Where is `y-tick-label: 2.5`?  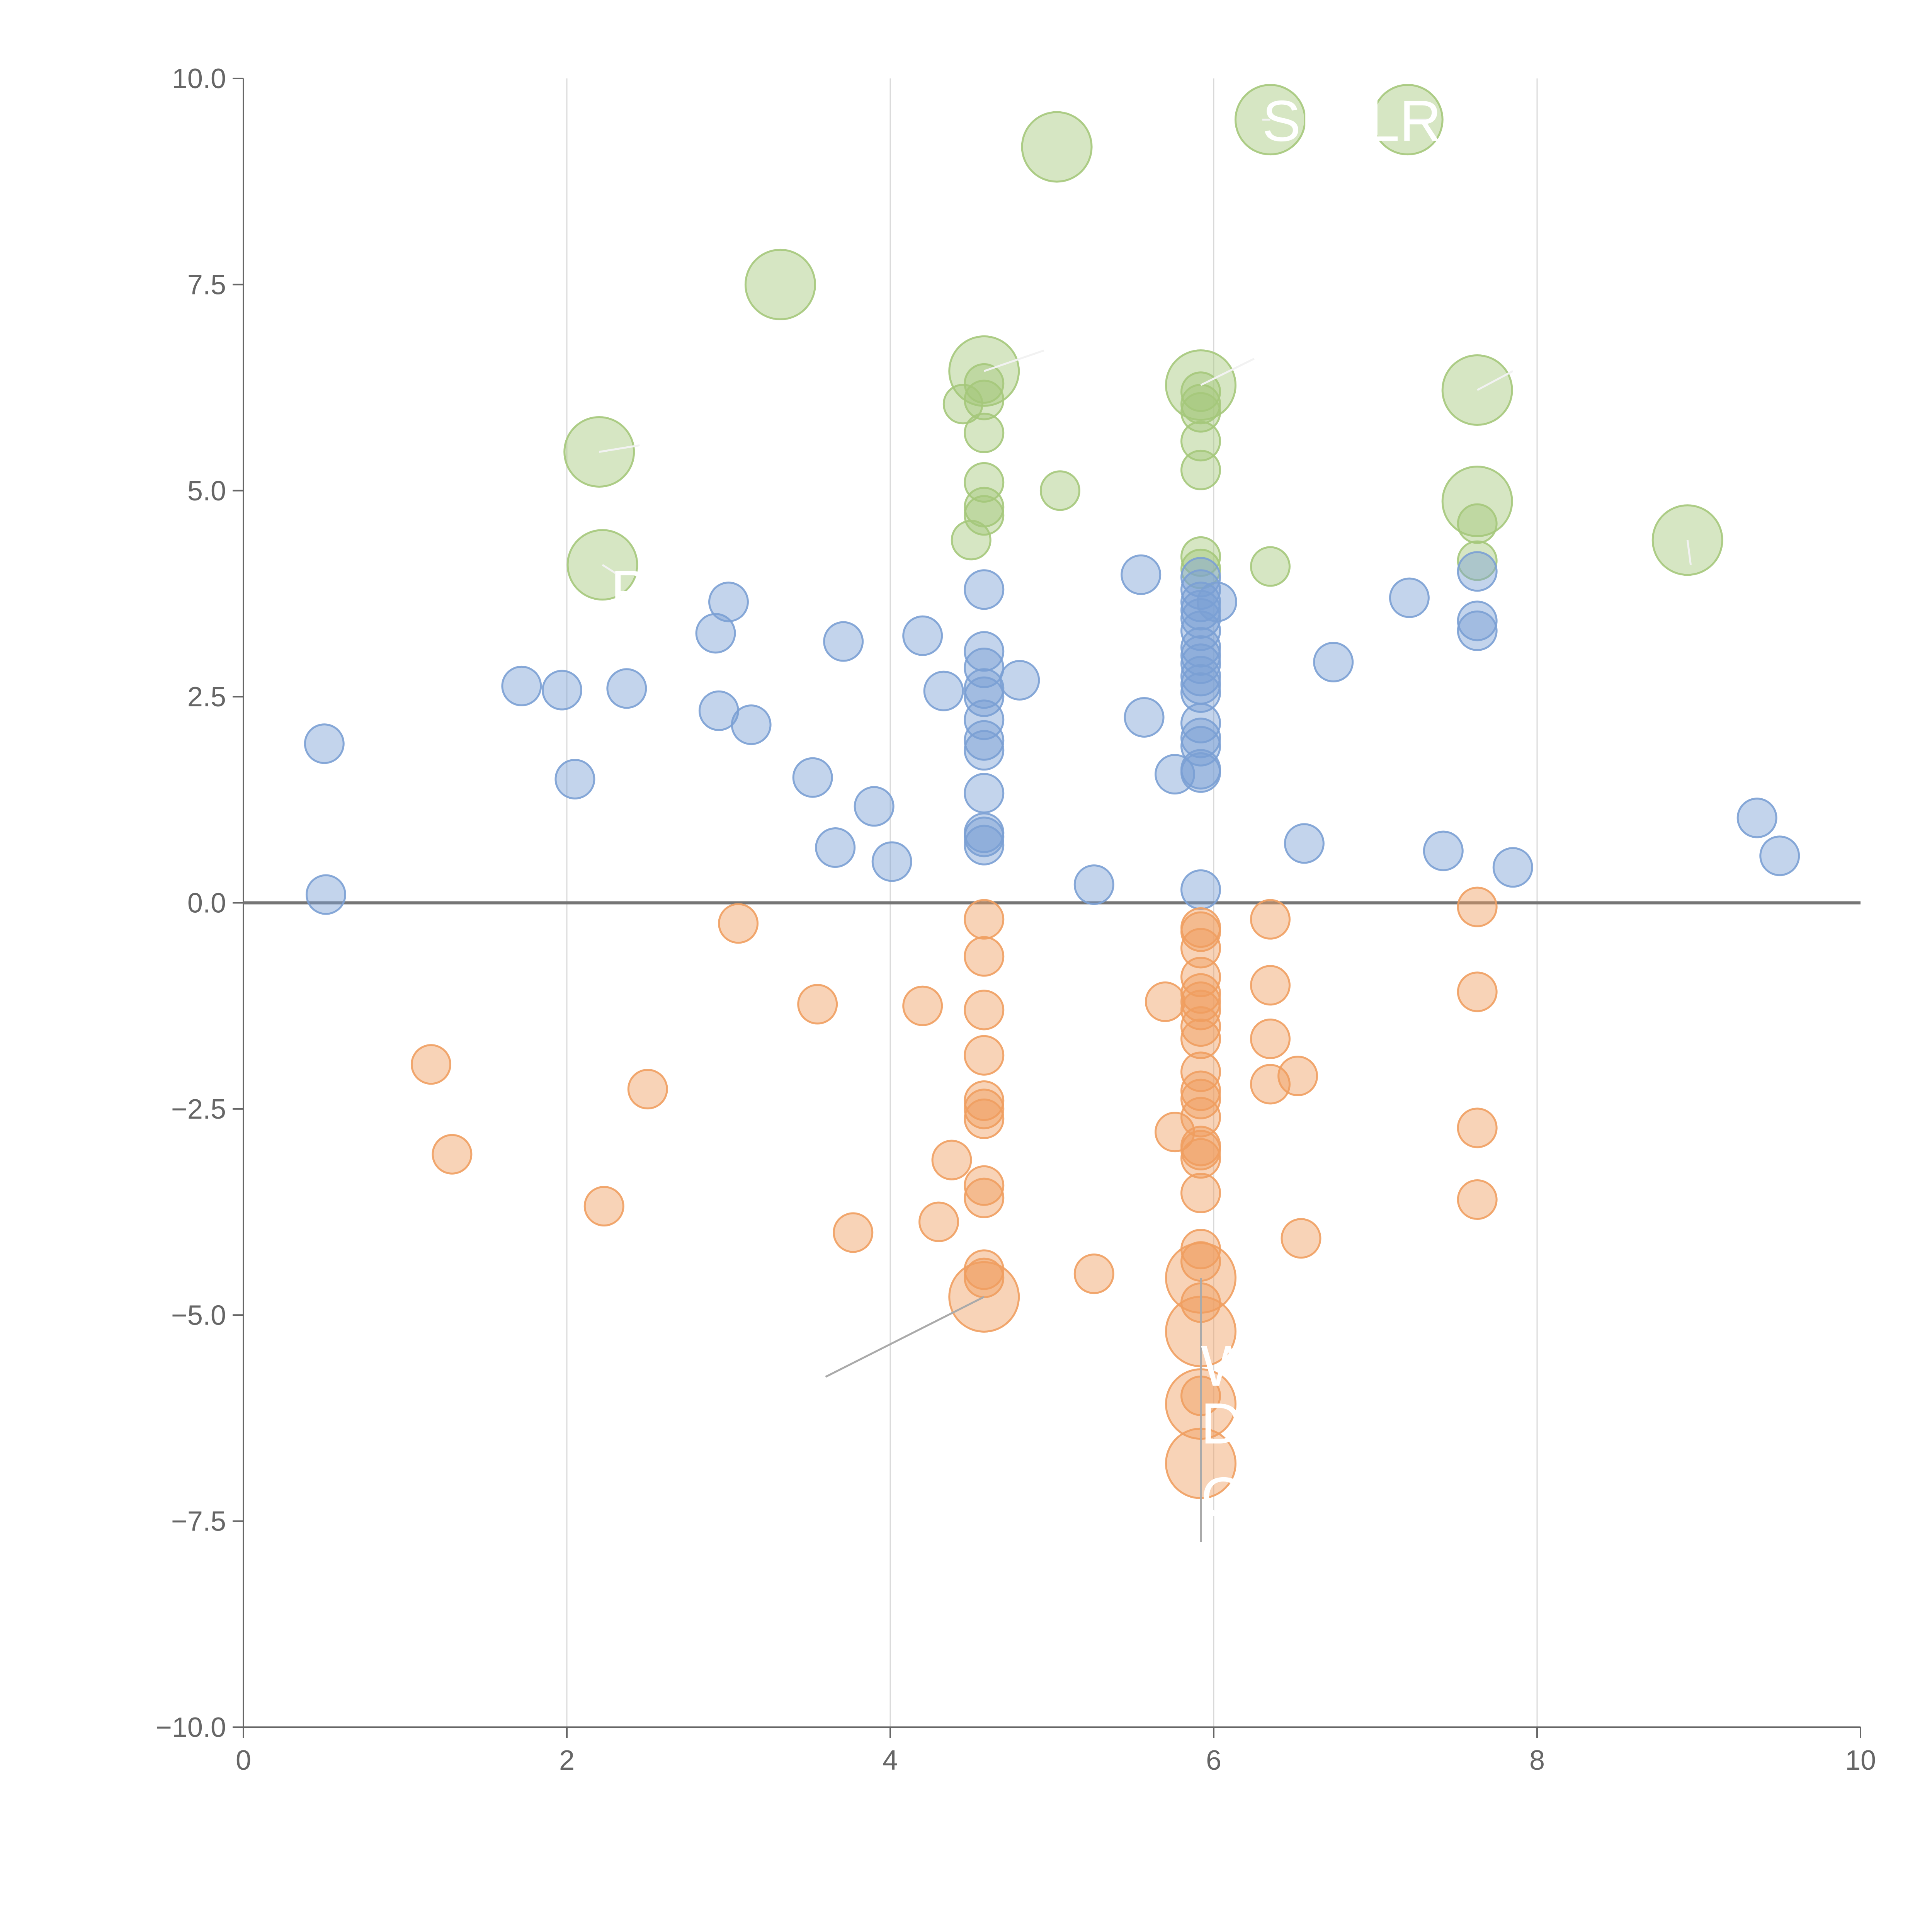 y-tick-label: 2.5 is located at coordinates (207, 698).